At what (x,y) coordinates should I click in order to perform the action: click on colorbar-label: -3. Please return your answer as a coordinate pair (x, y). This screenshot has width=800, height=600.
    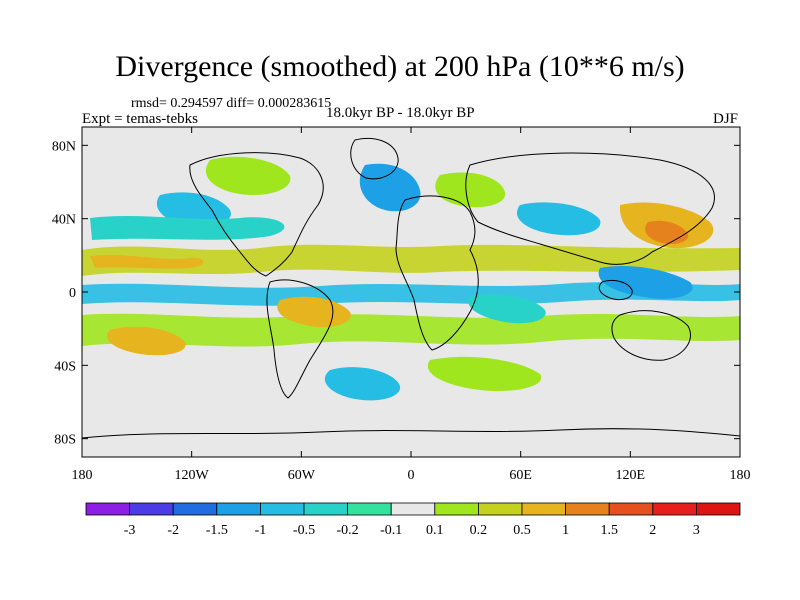
    Looking at the image, I should click on (130, 530).